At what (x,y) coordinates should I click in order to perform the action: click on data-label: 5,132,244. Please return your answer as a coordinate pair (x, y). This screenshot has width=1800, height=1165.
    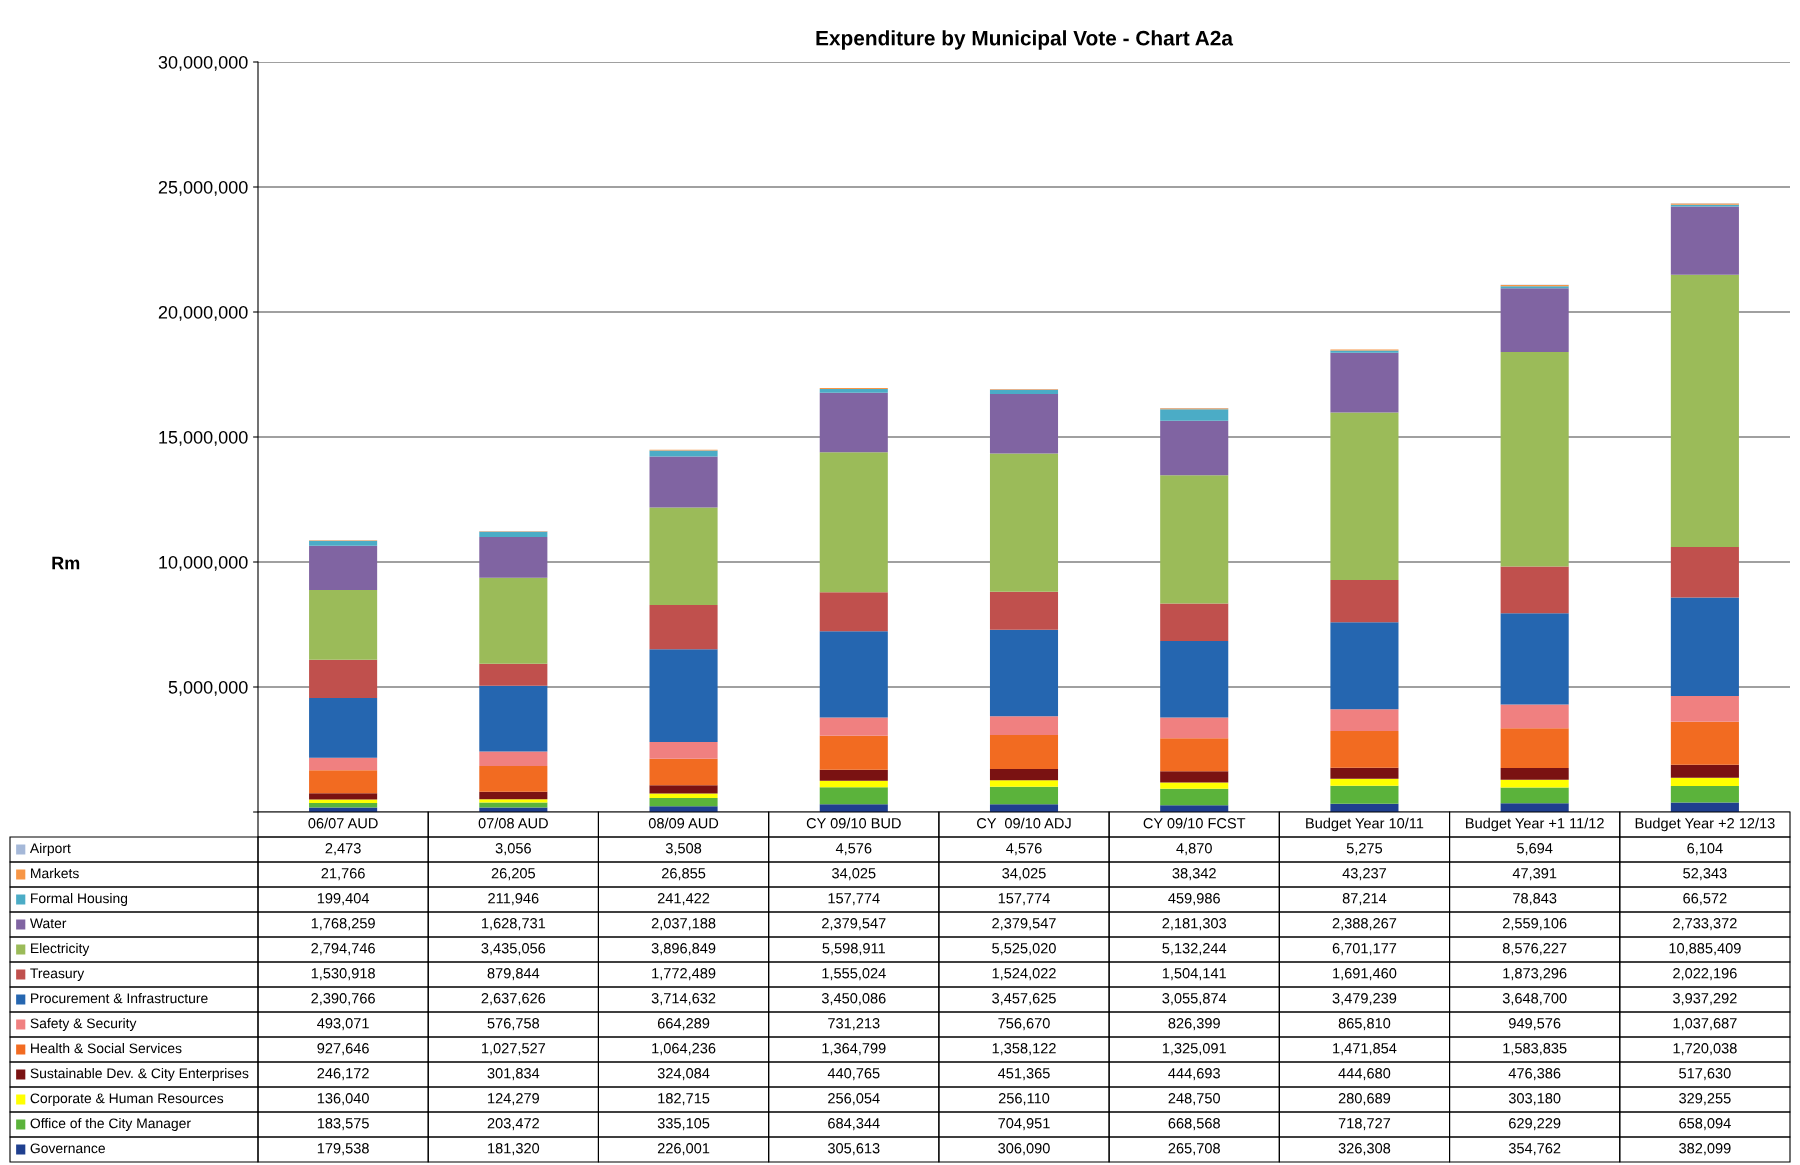
    Looking at the image, I should click on (1194, 949).